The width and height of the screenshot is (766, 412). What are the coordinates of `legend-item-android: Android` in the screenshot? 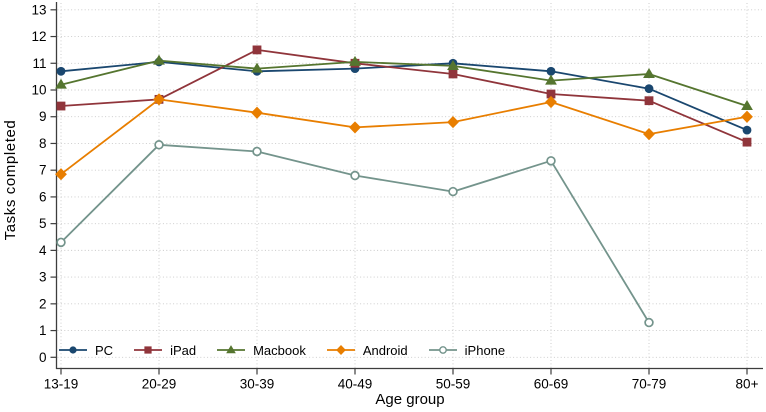 It's located at (367, 350).